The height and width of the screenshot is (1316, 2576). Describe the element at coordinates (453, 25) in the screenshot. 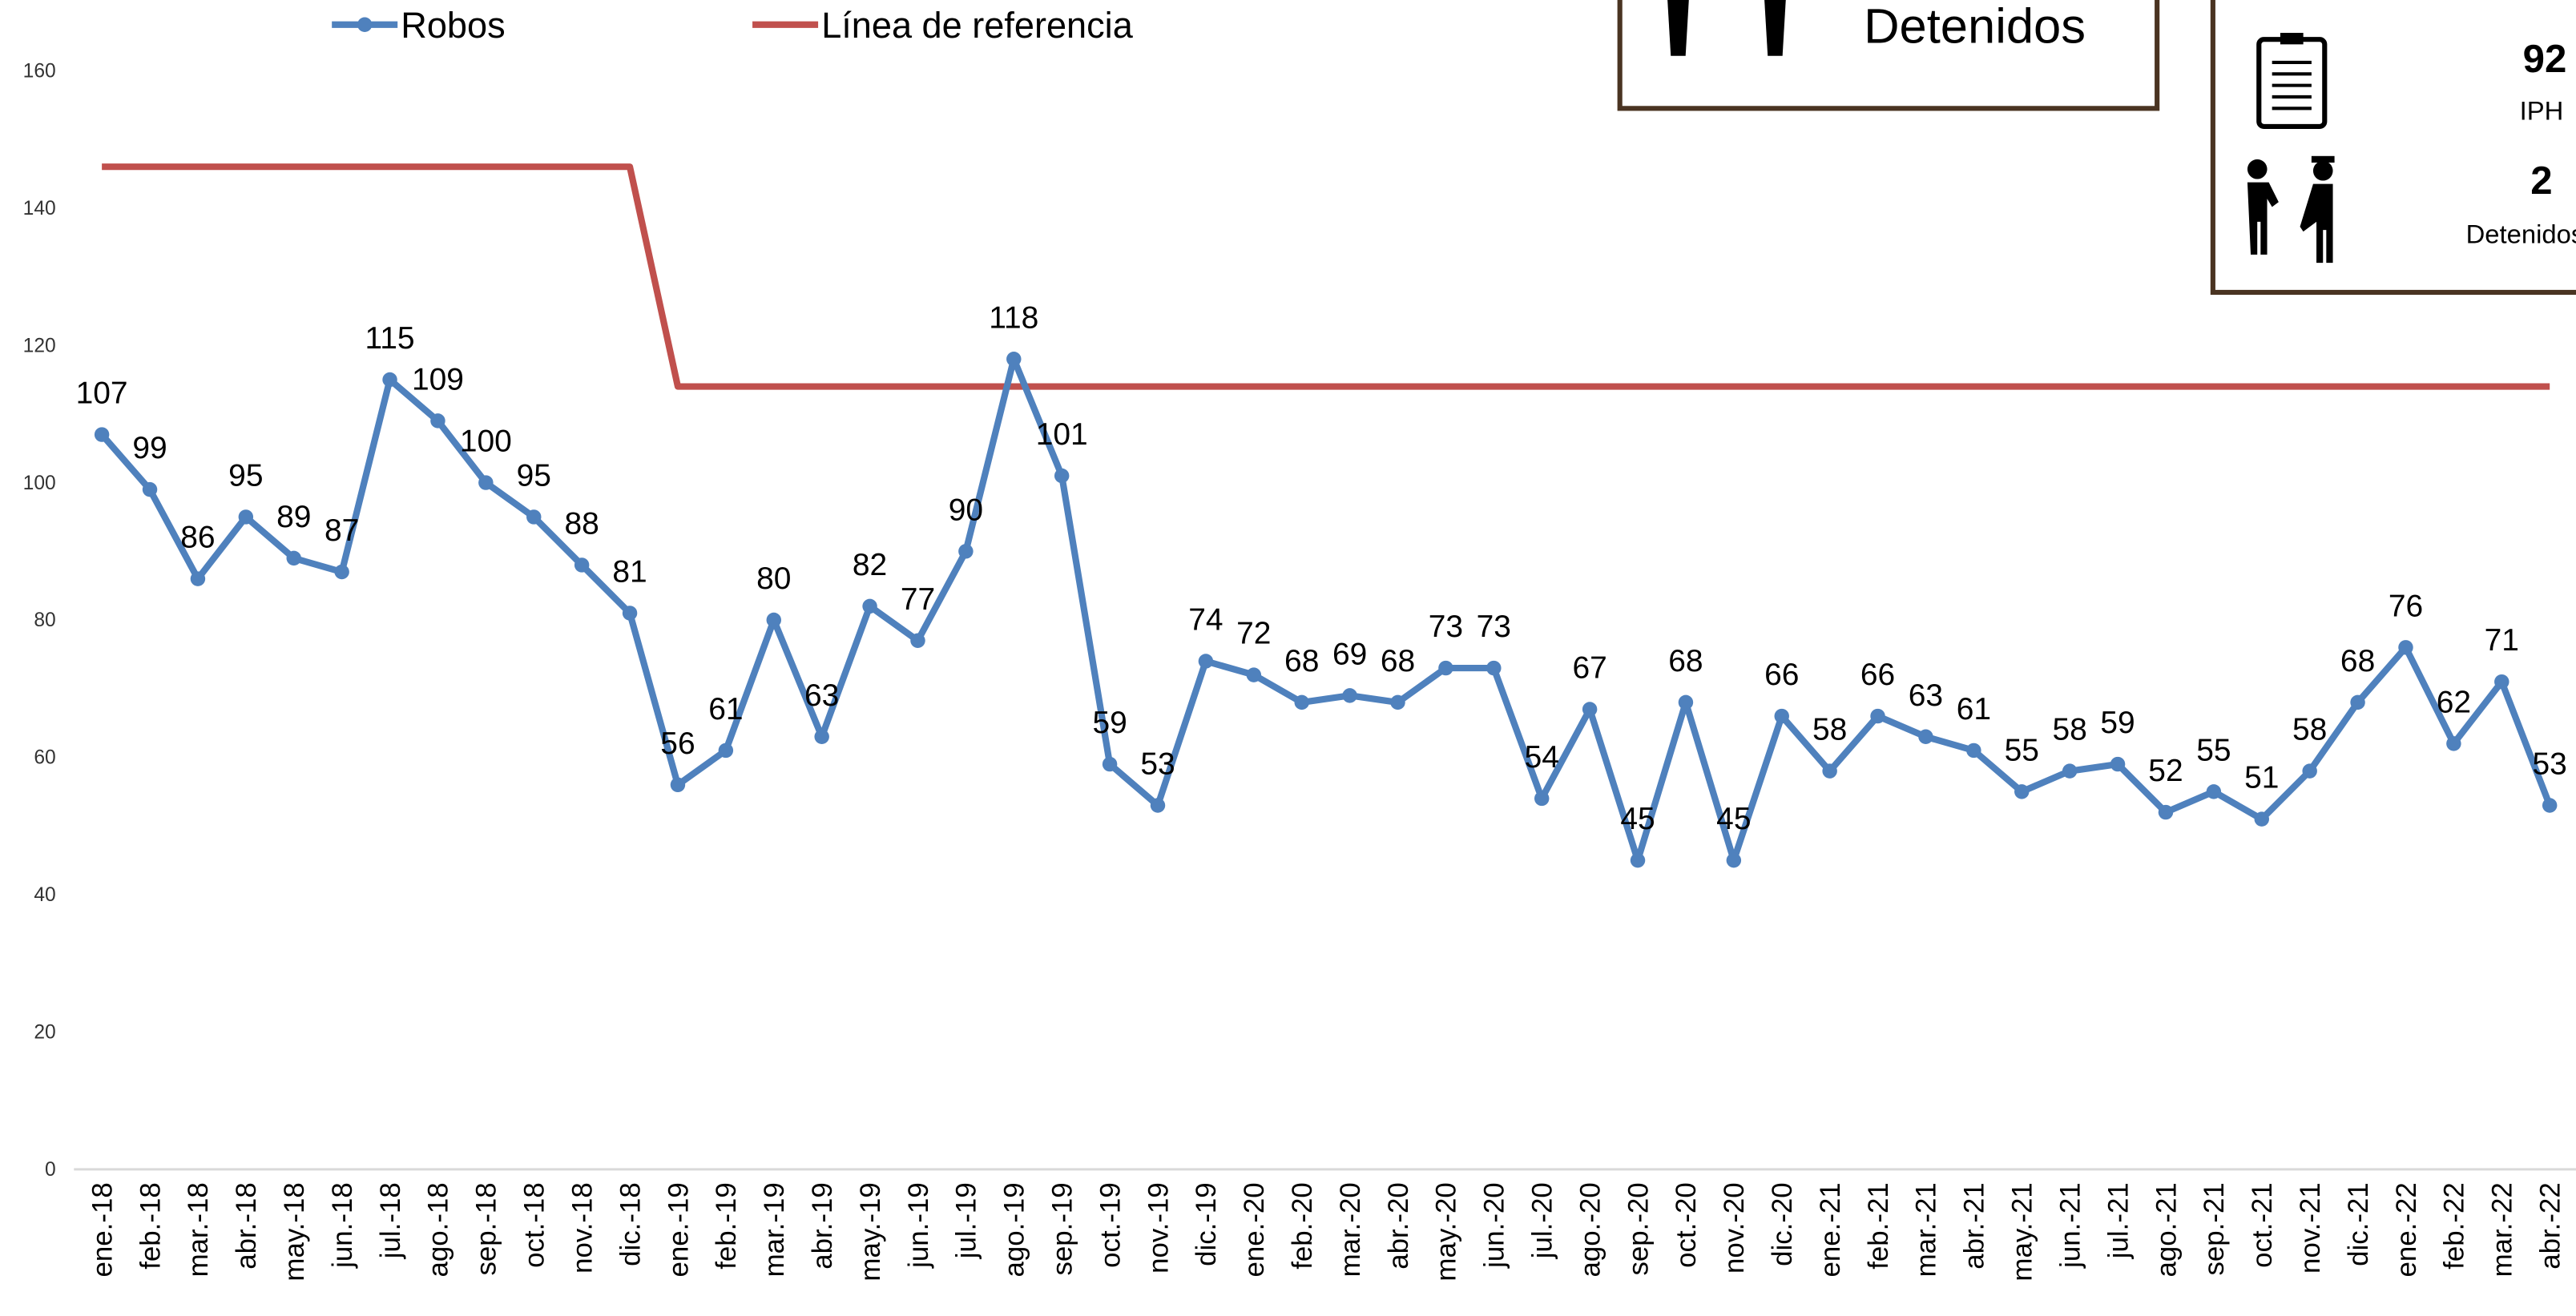

I see `legend-label: Robos` at that location.